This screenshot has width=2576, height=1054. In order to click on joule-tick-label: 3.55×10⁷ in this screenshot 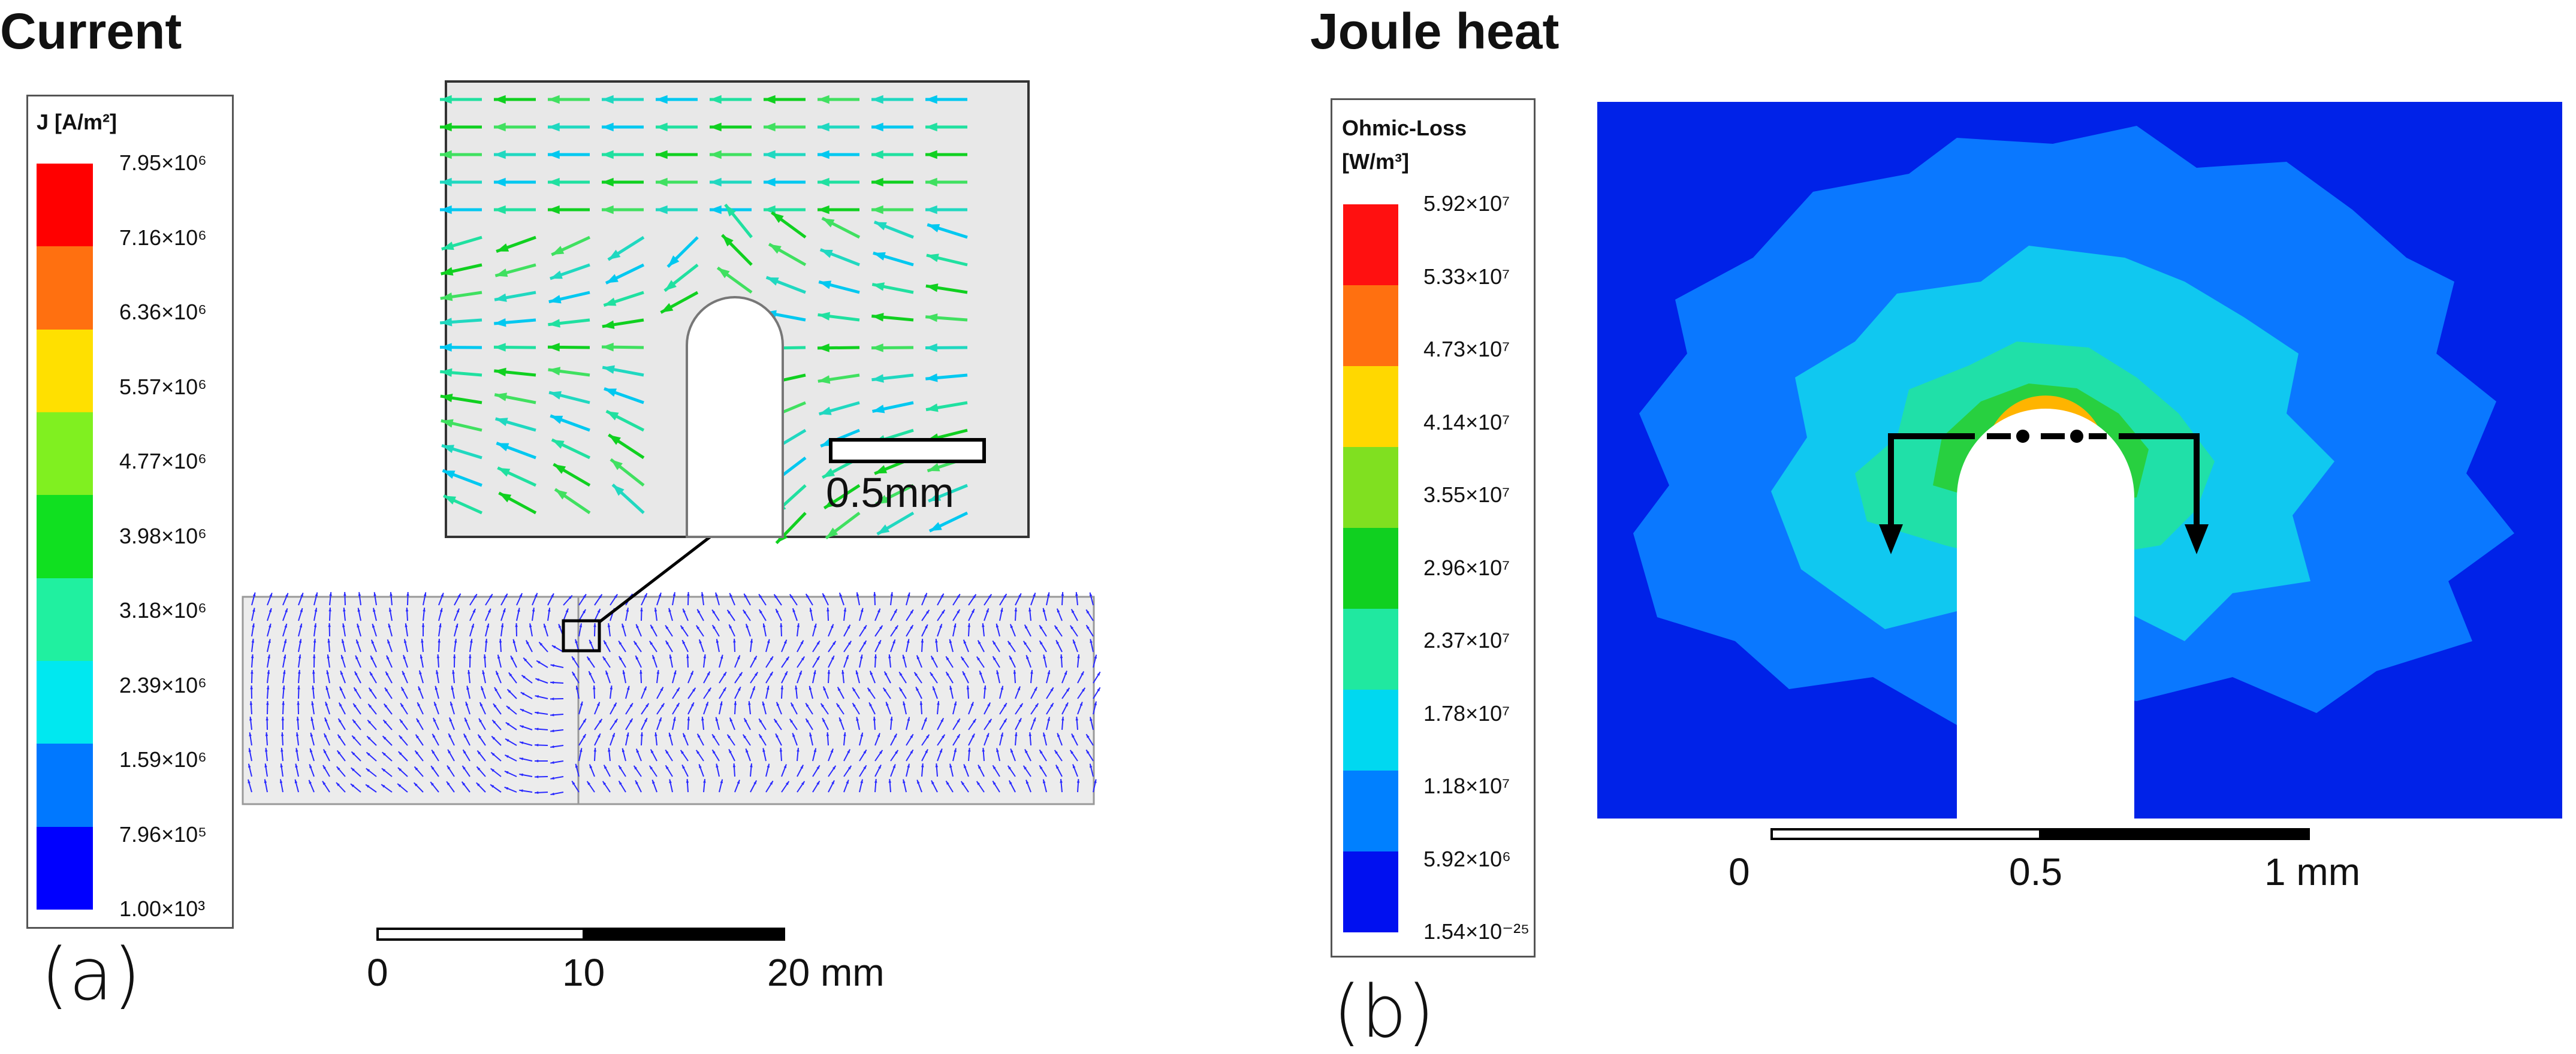, I will do `click(1467, 495)`.